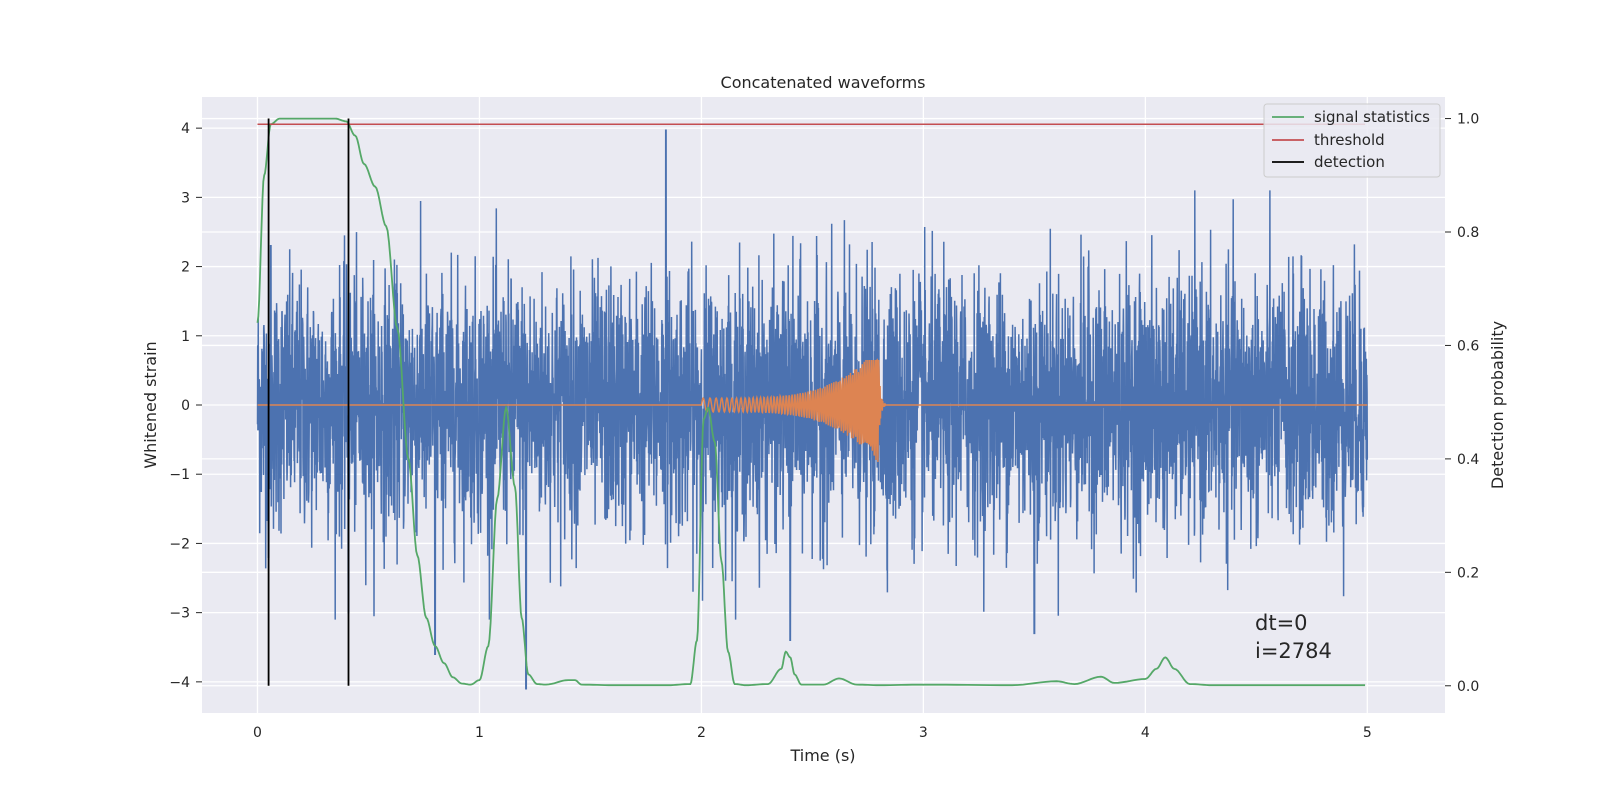 The width and height of the screenshot is (1600, 800). I want to click on y-tick-label: 1, so click(185, 337).